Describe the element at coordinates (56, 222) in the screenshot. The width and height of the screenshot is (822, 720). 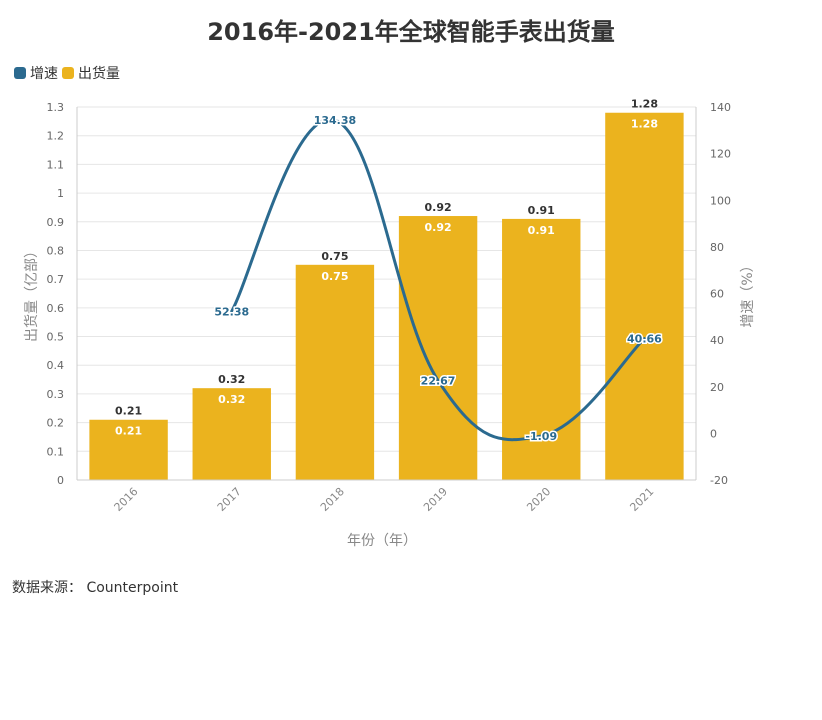
I see `y-tick-label: 0.9` at that location.